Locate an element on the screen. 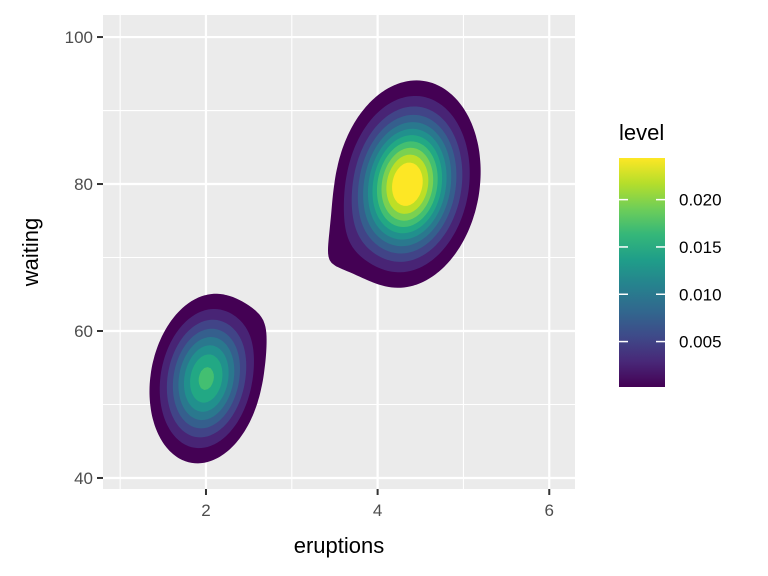 Image resolution: width=768 pixels, height=576 pixels. y-tick-label: 40 is located at coordinates (83, 478).